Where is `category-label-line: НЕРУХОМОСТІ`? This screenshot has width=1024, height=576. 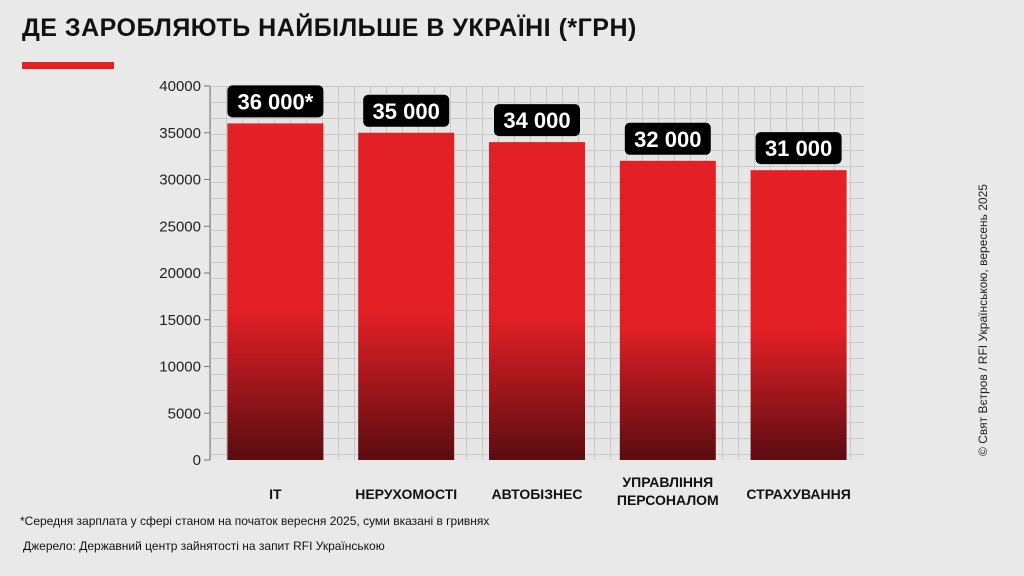 category-label-line: НЕРУХОМОСТІ is located at coordinates (406, 494).